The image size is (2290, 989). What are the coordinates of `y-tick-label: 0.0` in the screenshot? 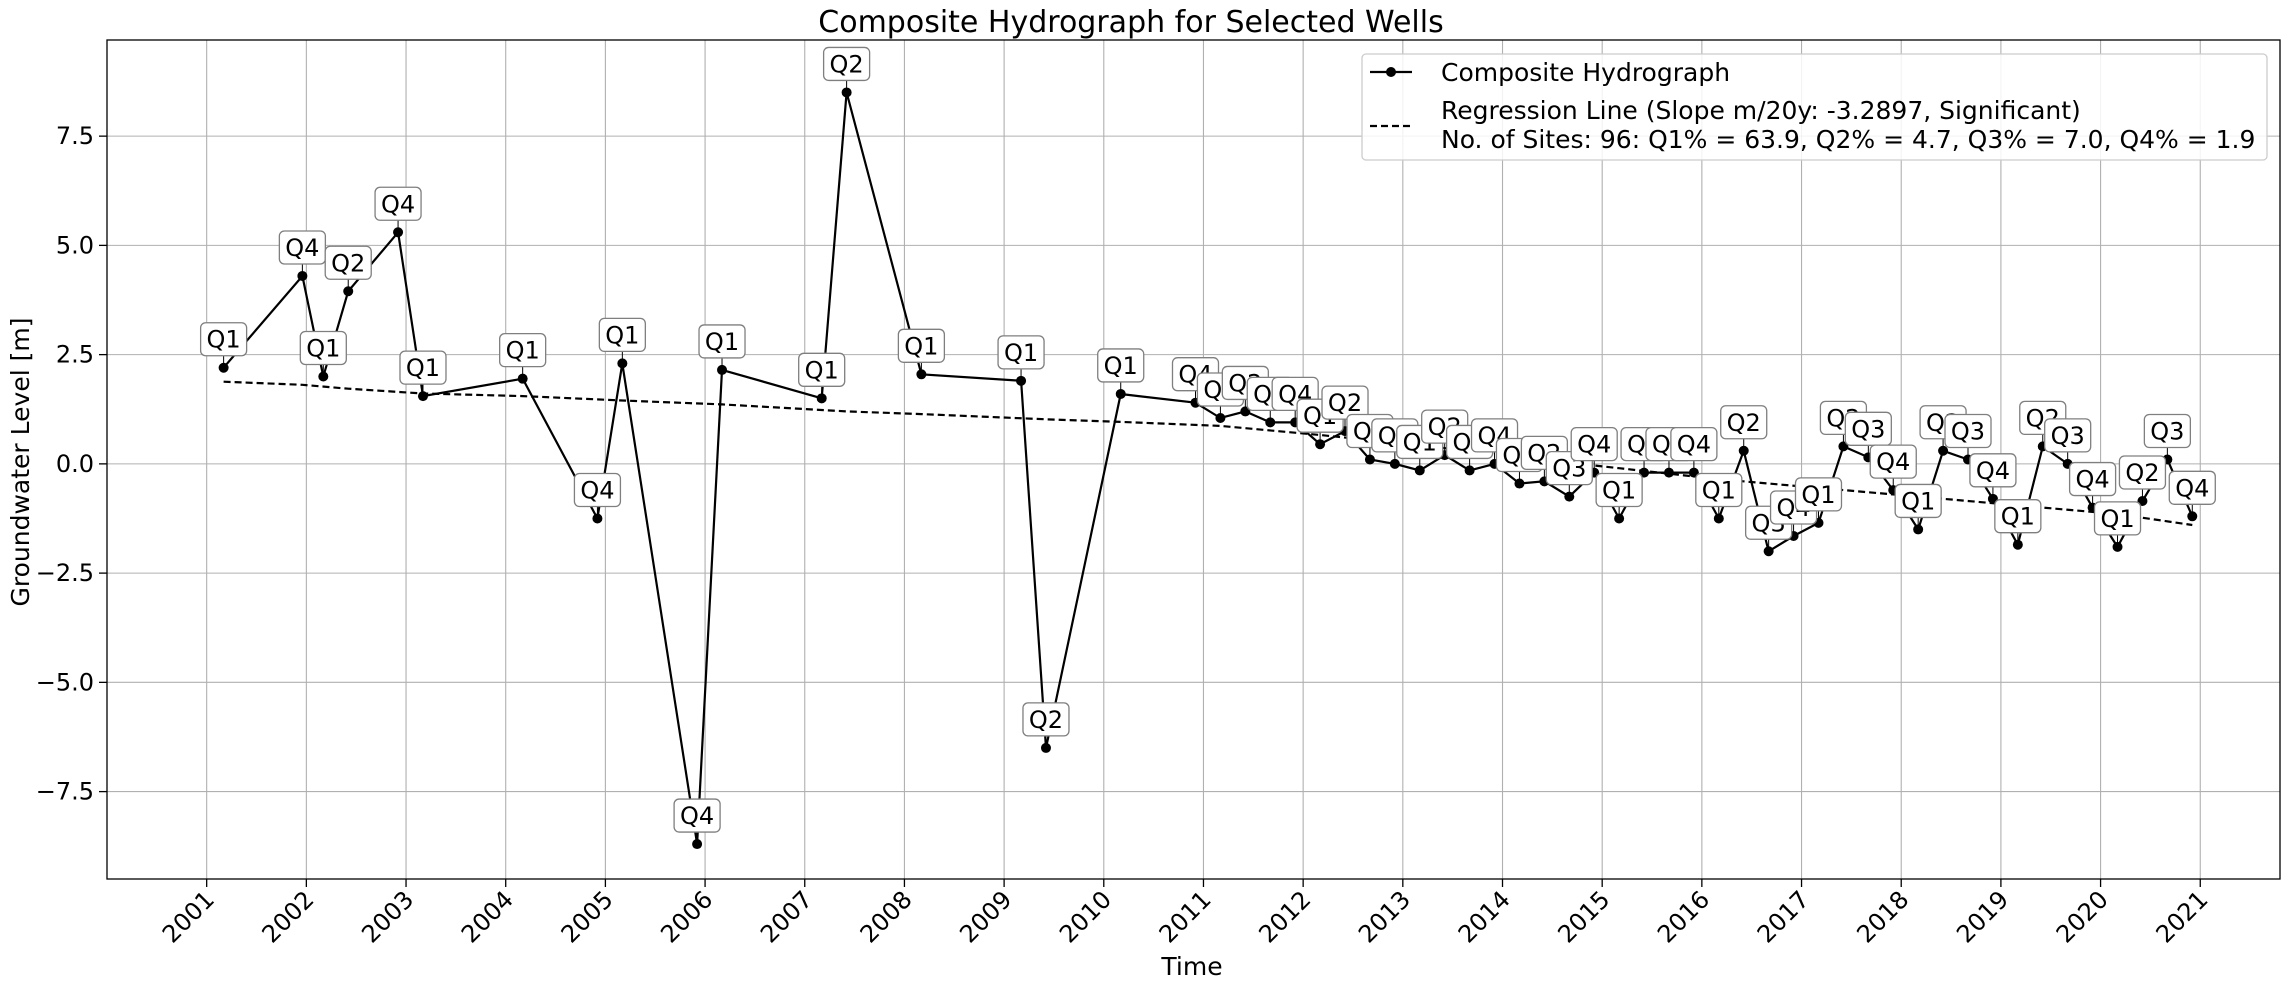 It's located at (75, 464).